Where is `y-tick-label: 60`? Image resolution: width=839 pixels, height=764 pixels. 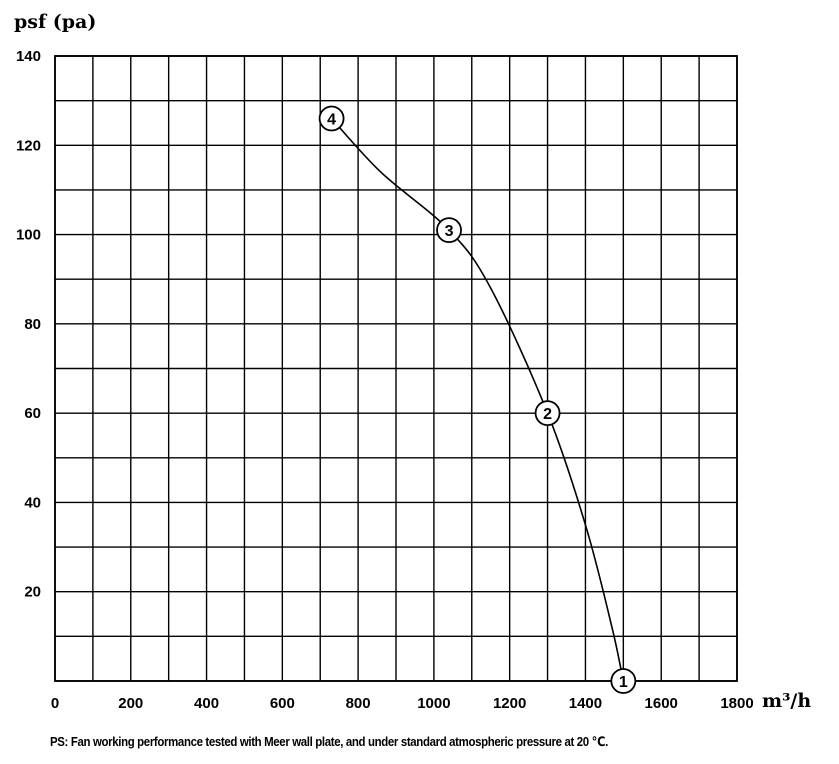
y-tick-label: 60 is located at coordinates (32, 413).